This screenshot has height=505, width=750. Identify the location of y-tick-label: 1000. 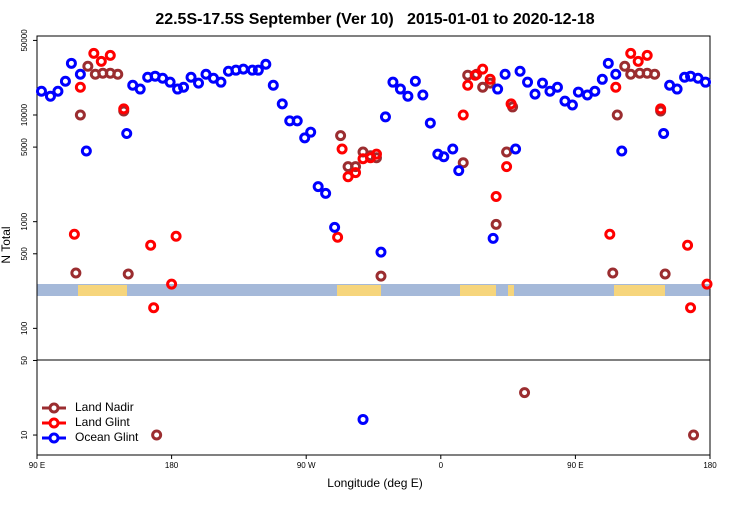
(24, 221).